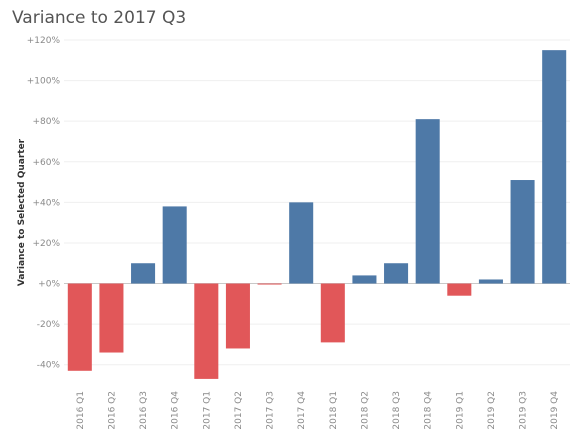 This screenshot has width=576, height=432. What do you see at coordinates (176, 410) in the screenshot?
I see `x-tick-label: 2016 Q4` at bounding box center [176, 410].